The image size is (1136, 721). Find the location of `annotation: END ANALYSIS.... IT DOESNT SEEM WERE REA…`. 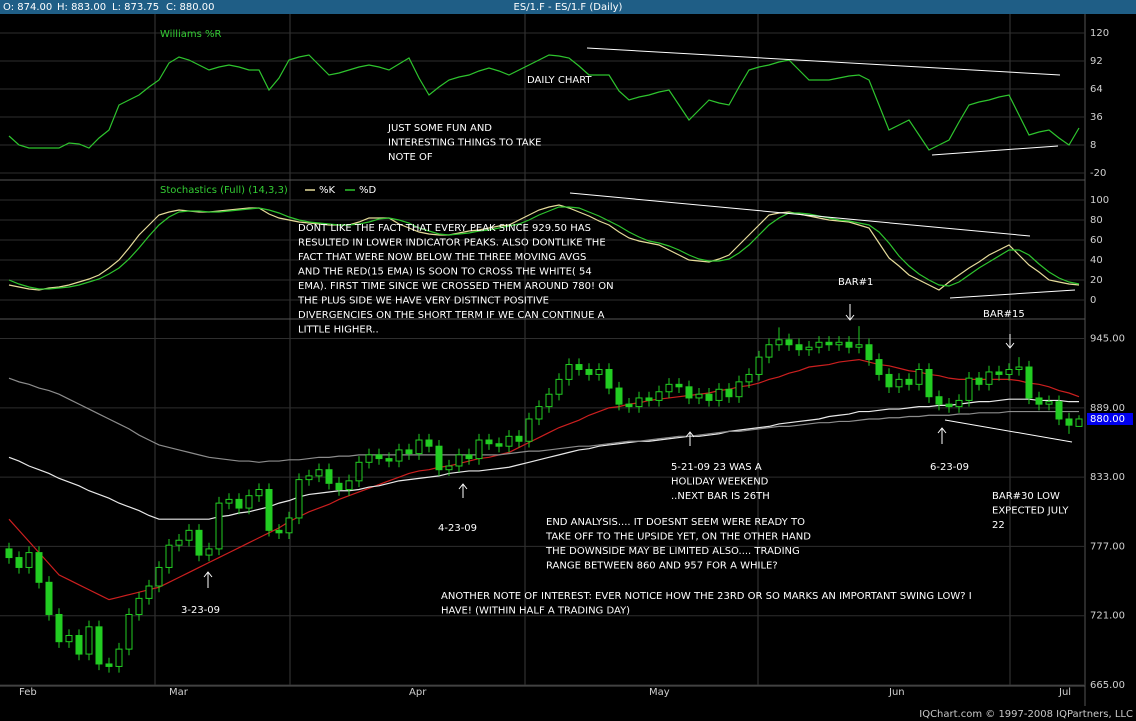

annotation: END ANALYSIS.... IT DOESNT SEEM WERE REA… is located at coordinates (675, 522).